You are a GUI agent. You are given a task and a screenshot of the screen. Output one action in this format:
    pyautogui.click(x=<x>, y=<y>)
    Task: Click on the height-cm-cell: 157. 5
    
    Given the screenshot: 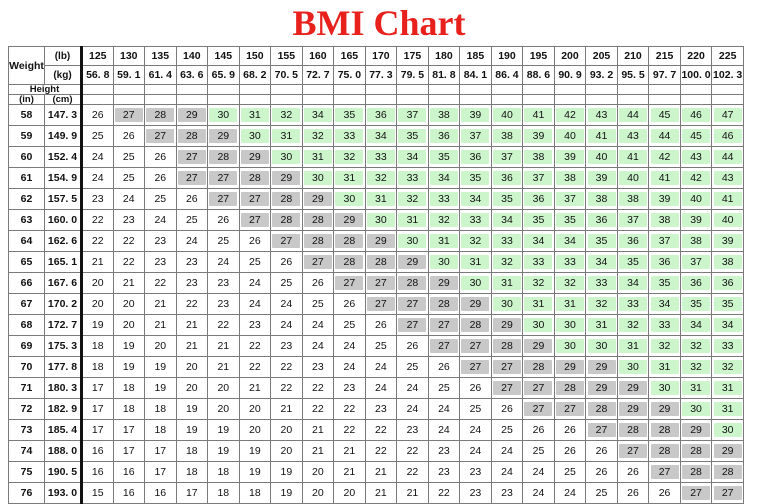 What is the action you would take?
    pyautogui.click(x=63, y=199)
    